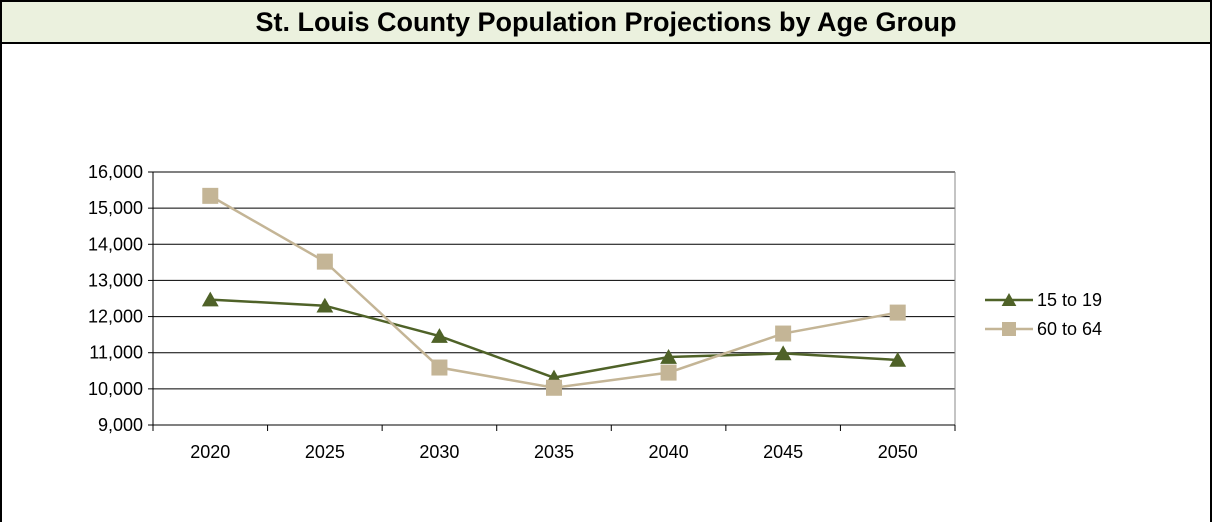 This screenshot has width=1214, height=522. Describe the element at coordinates (898, 452) in the screenshot. I see `x-tick-label: 2050` at that location.